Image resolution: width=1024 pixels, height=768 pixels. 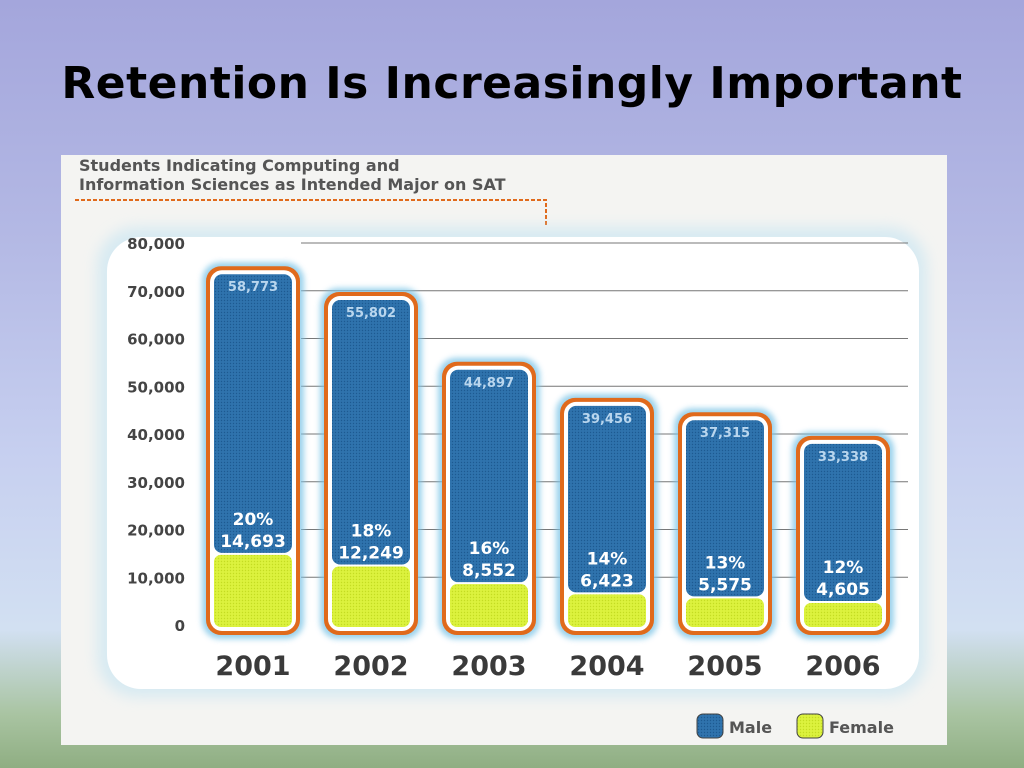 What do you see at coordinates (843, 522) in the screenshot?
I see `bar-male-2006` at bounding box center [843, 522].